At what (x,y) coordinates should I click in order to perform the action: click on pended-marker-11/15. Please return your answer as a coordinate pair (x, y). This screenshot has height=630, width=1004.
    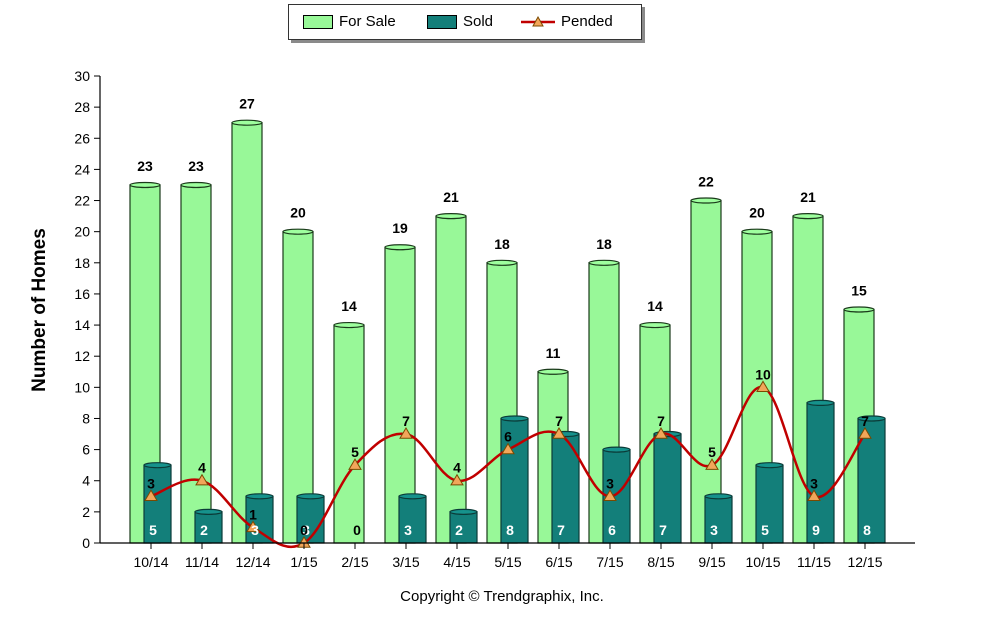
    Looking at the image, I should click on (814, 495).